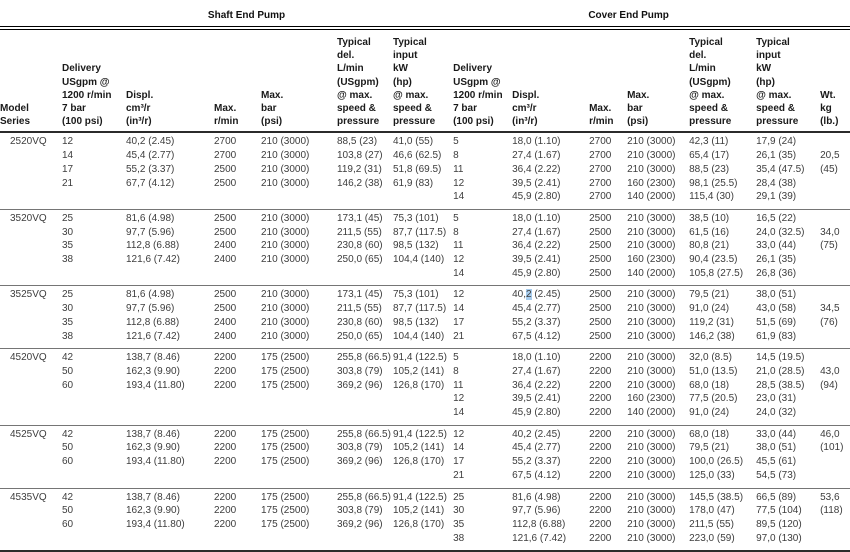 The image size is (850, 552). Describe the element at coordinates (835, 140) in the screenshot. I see `cell-weight` at that location.